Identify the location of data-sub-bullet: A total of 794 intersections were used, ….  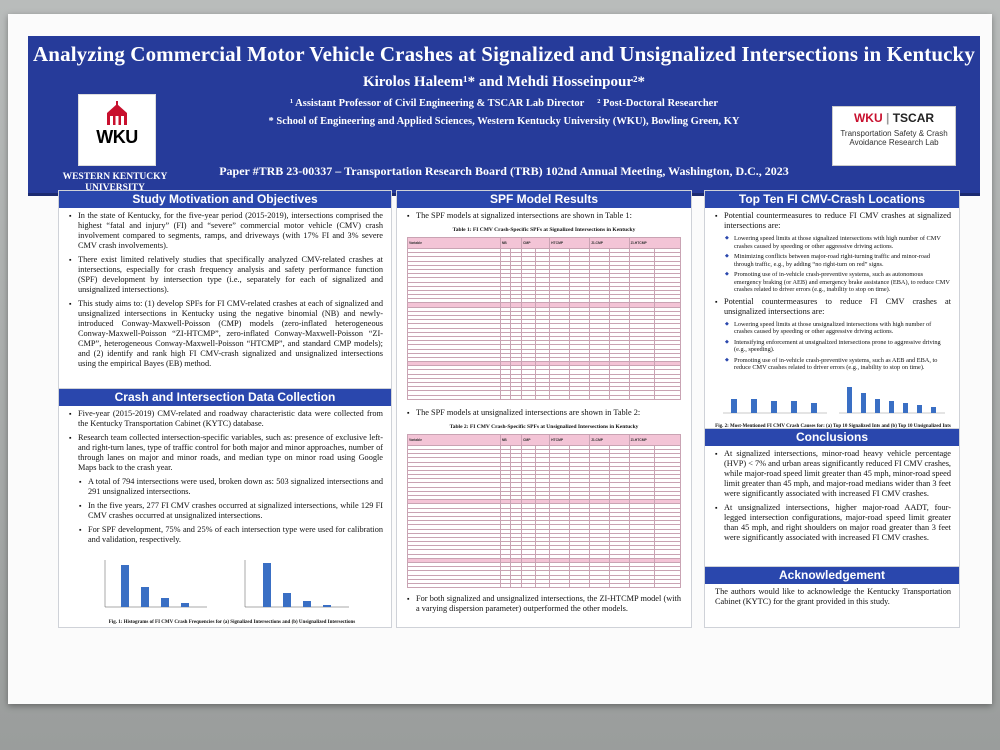
(231, 487).